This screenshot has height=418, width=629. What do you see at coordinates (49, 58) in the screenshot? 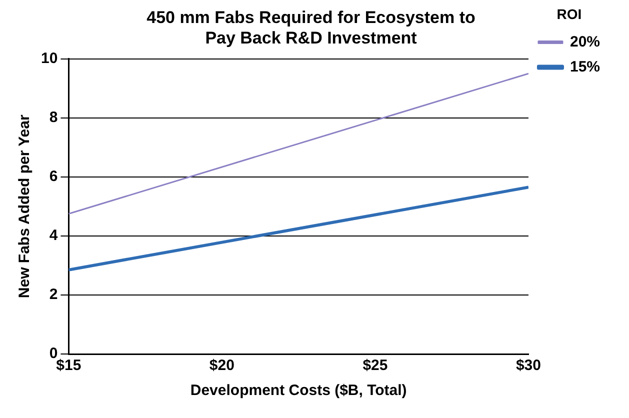
I see `y-tick-label: 10` at bounding box center [49, 58].